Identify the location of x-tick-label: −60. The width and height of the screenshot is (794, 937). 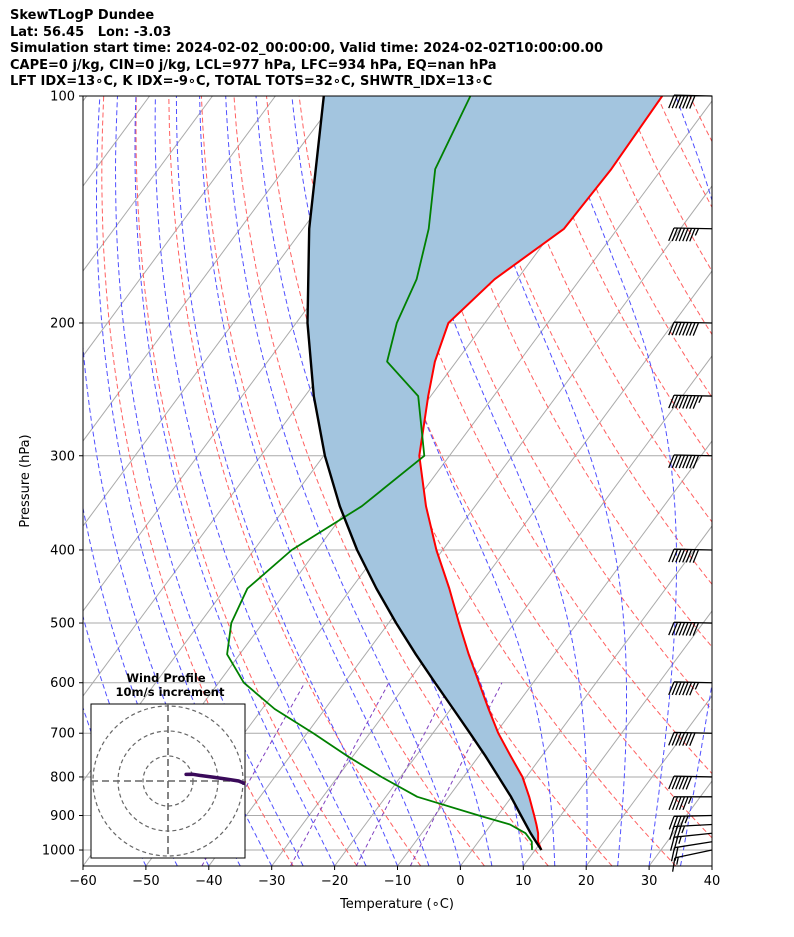
(82, 881).